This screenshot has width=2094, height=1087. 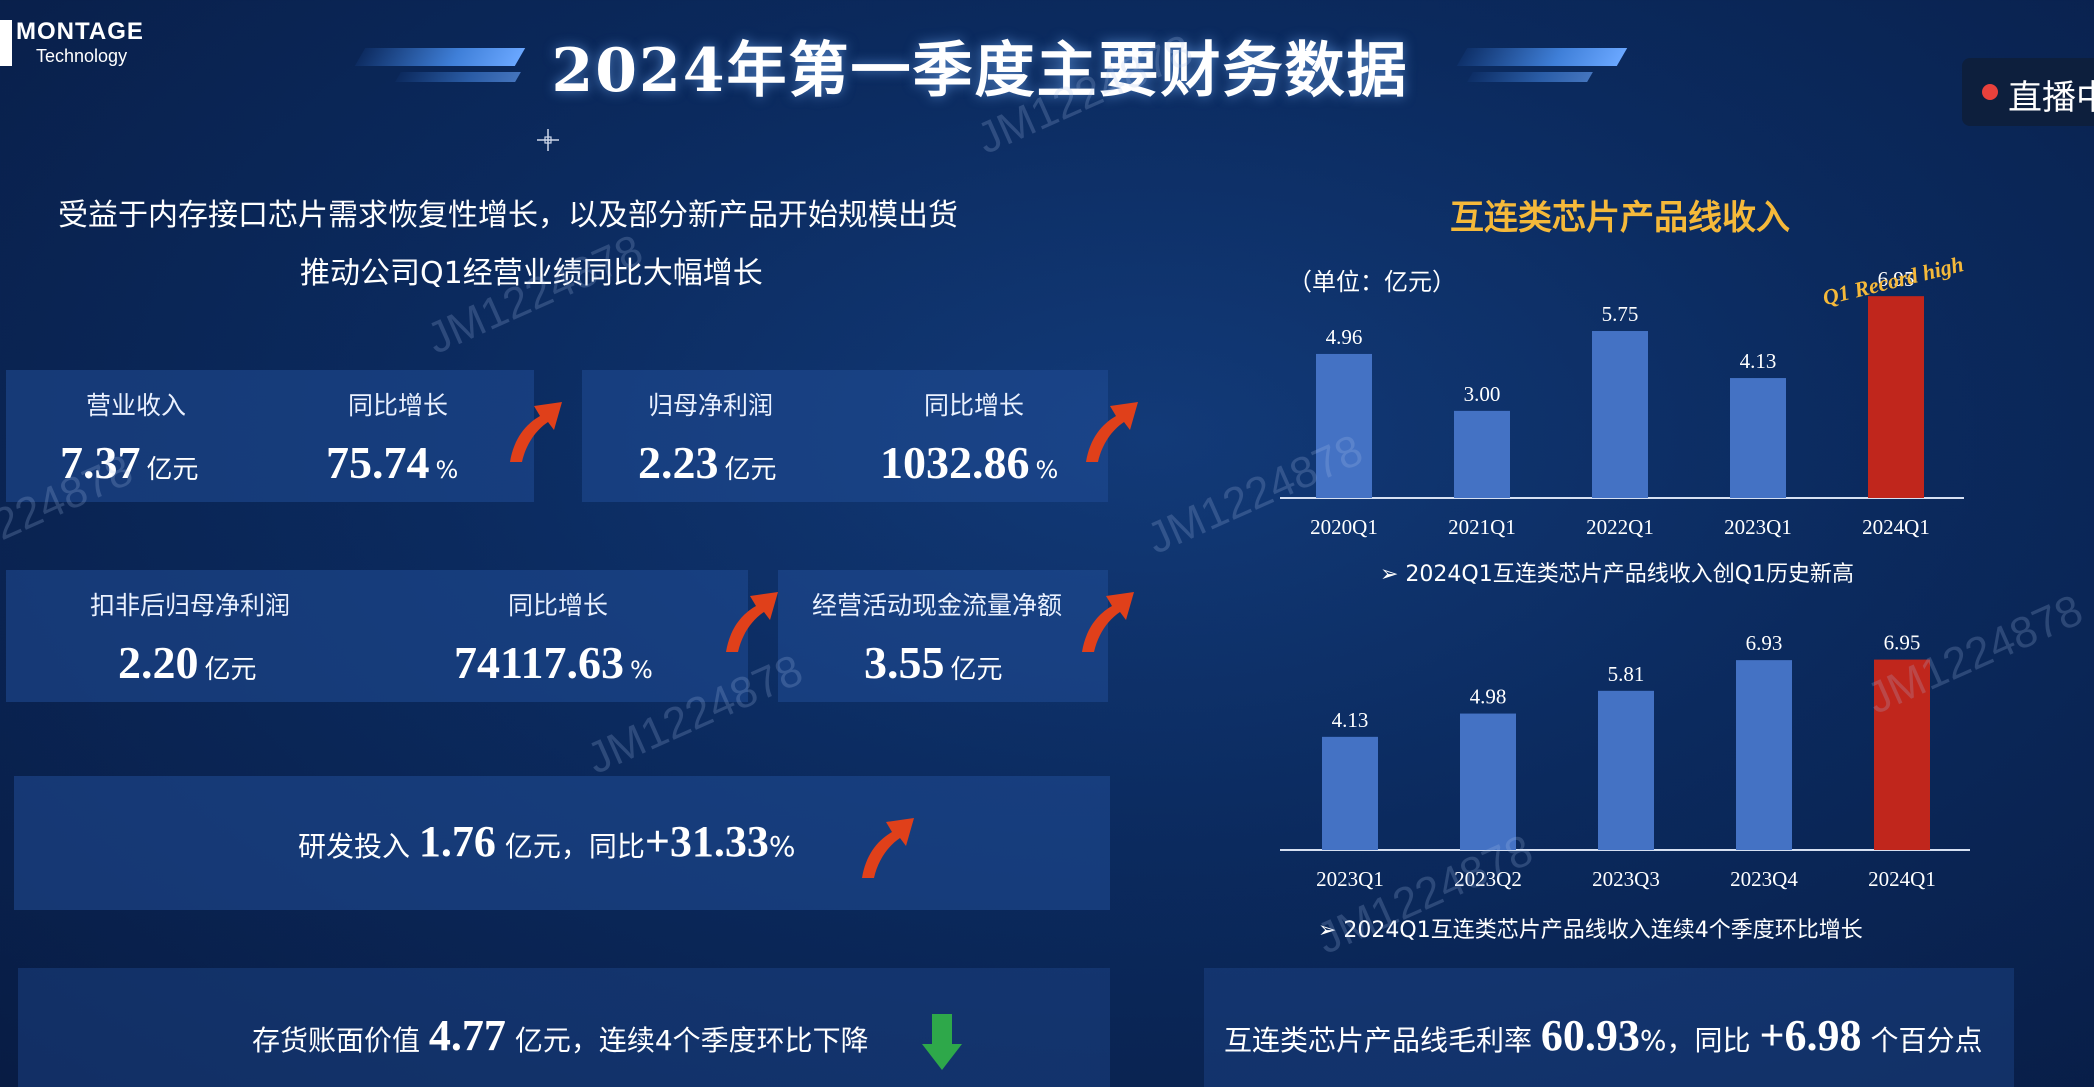 What do you see at coordinates (378, 462) in the screenshot?
I see `revenue-growth-value: 75.74` at bounding box center [378, 462].